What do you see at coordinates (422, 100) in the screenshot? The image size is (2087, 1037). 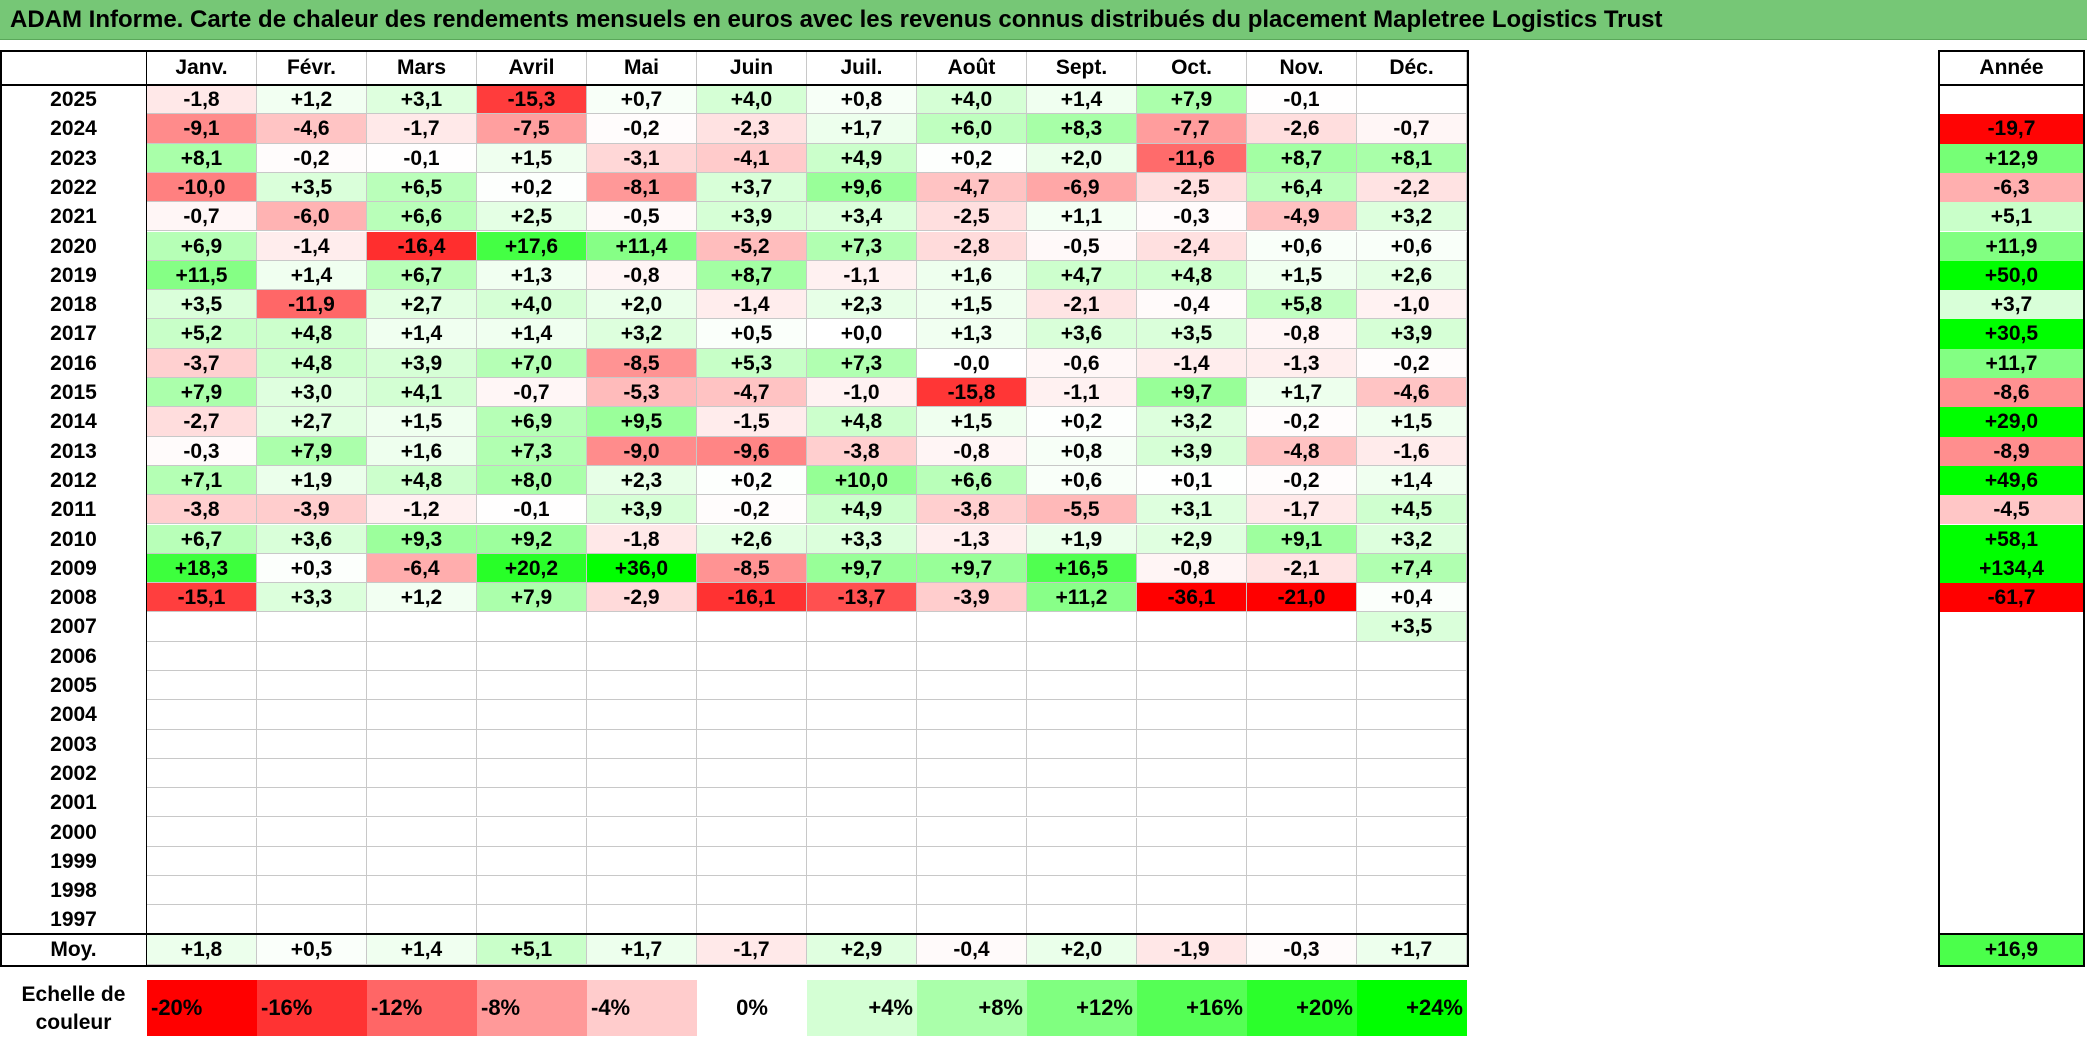 I see `heatmap-cell: +3,1` at bounding box center [422, 100].